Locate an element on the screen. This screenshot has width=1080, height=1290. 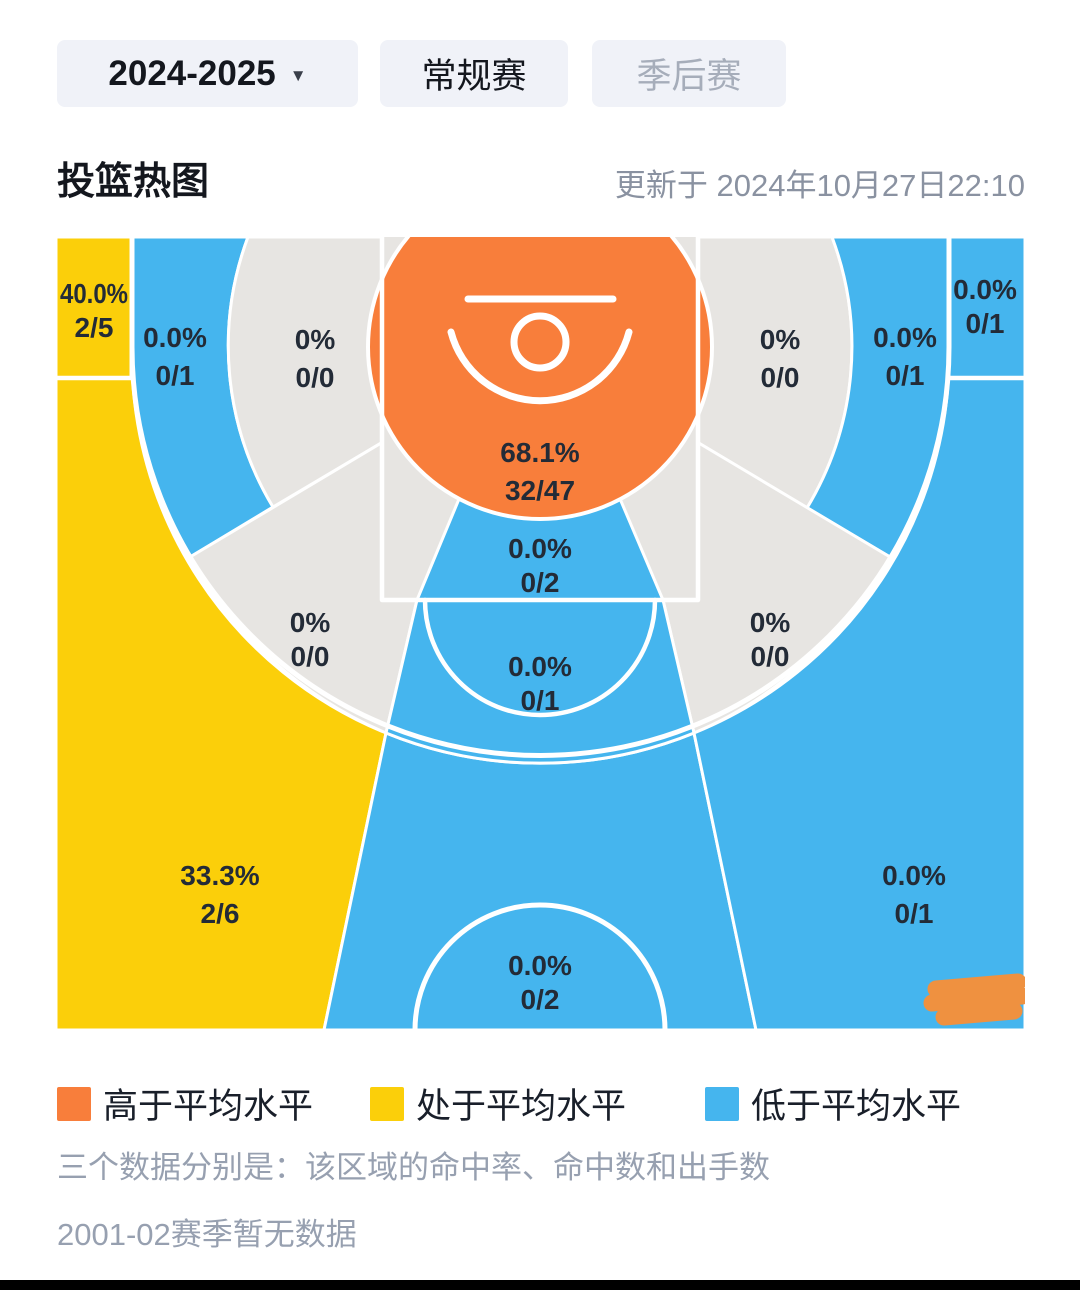
legend-label: 低于平均水平 is located at coordinates (856, 1106).